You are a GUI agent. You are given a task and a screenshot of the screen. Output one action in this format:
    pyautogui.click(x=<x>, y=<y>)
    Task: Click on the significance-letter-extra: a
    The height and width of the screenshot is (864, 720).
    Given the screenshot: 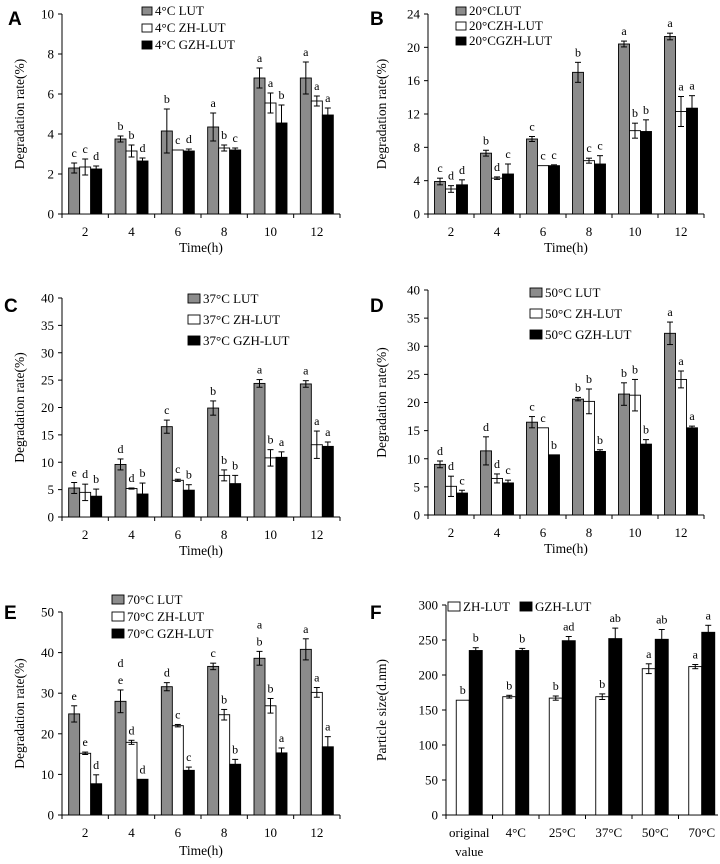 What is the action you would take?
    pyautogui.click(x=260, y=624)
    